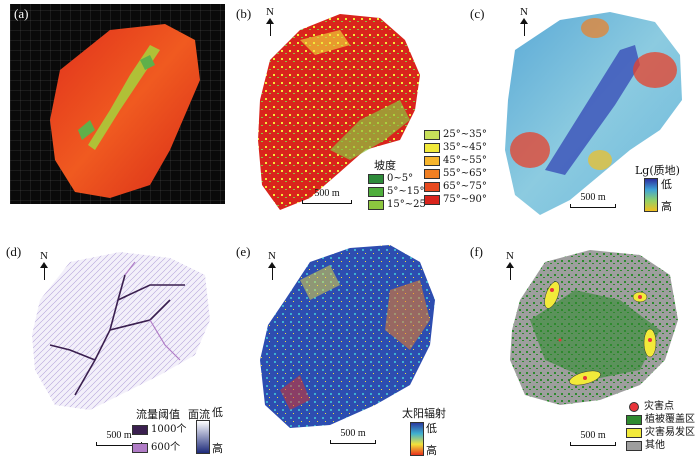  I want to click on panel-c-scale-bar: 500 m, so click(593, 200).